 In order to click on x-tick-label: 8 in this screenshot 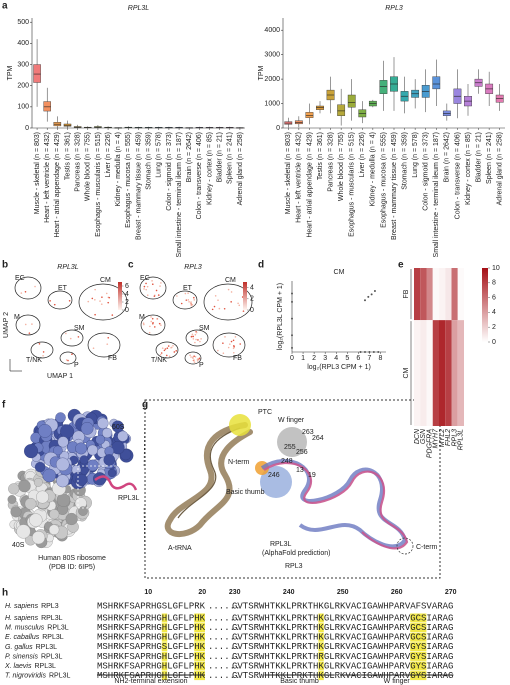, I will do `click(381, 358)`.